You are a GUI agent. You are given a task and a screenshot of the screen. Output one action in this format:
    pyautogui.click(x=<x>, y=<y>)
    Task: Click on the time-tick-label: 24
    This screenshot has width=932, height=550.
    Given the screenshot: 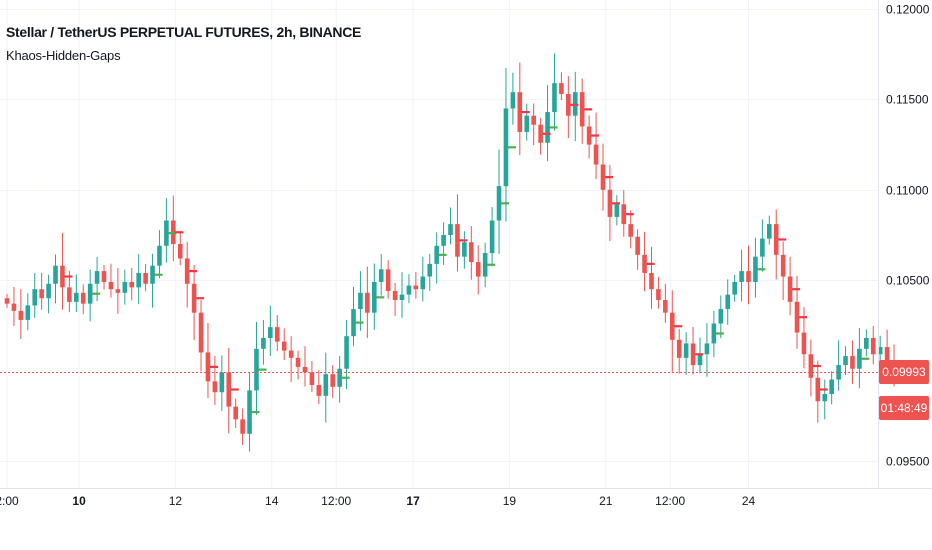 What is the action you would take?
    pyautogui.click(x=749, y=501)
    